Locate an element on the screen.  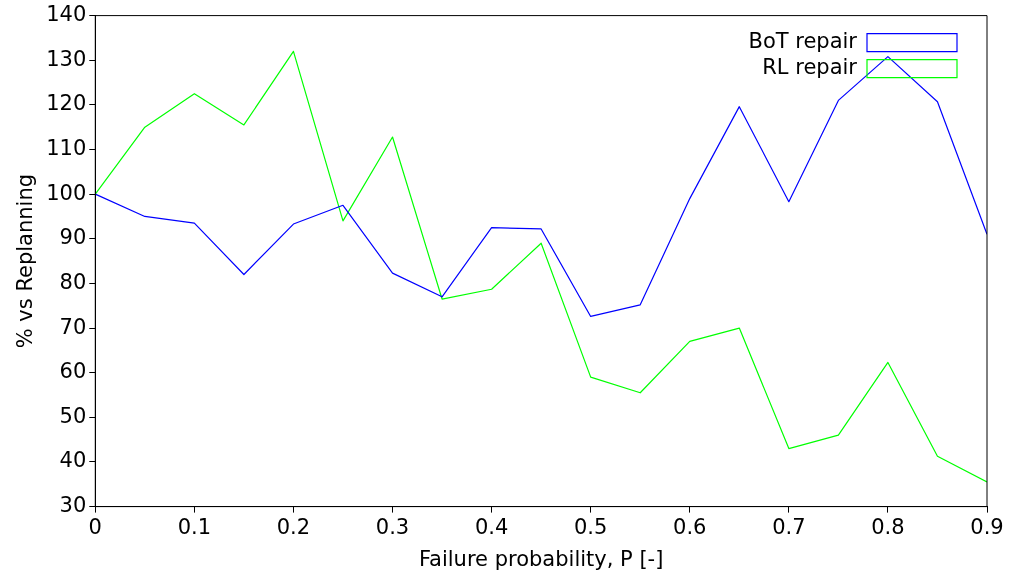
y-tick-label: 130 is located at coordinates (66, 58).